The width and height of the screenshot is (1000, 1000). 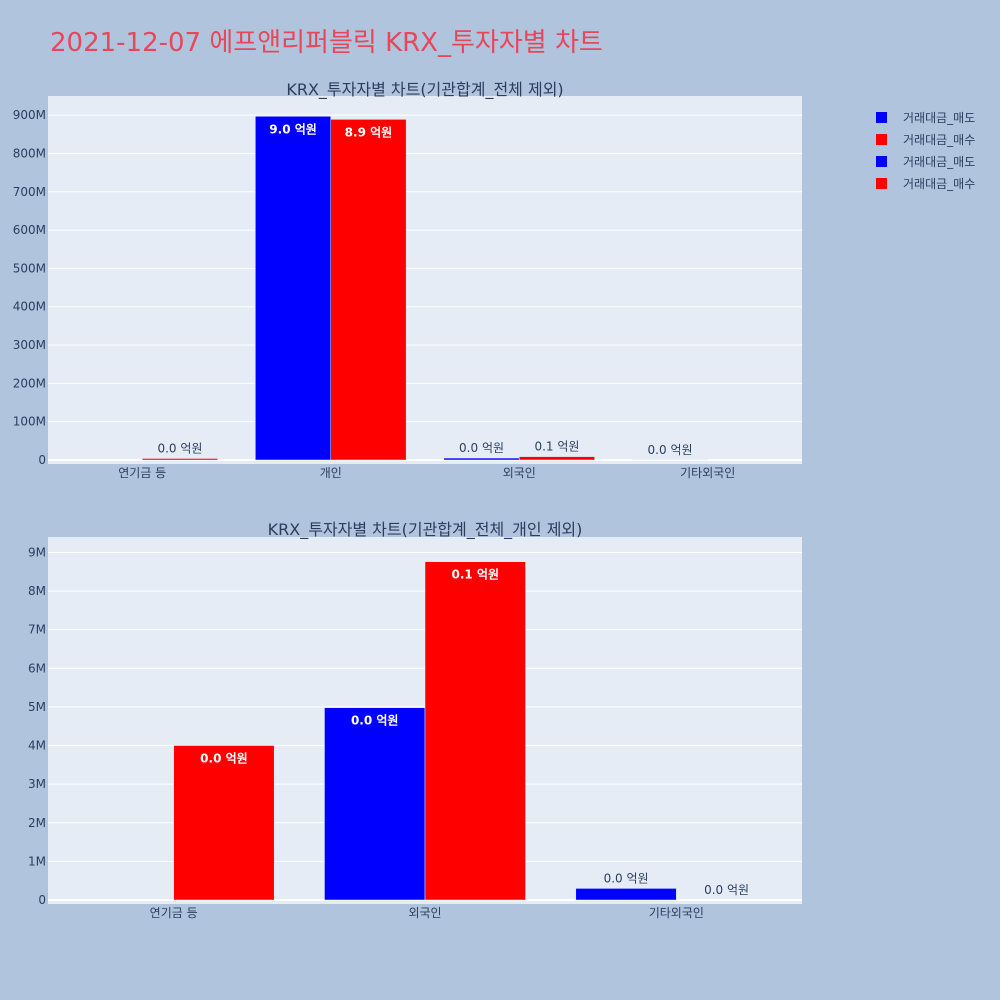 I want to click on y-tick-label: 600M, so click(x=29, y=230).